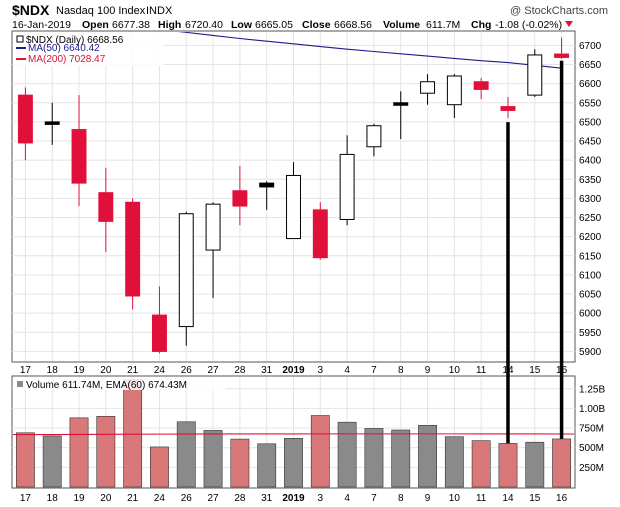  Describe the element at coordinates (159, 11) in the screenshot. I see `chart-exchange: INDX` at that location.